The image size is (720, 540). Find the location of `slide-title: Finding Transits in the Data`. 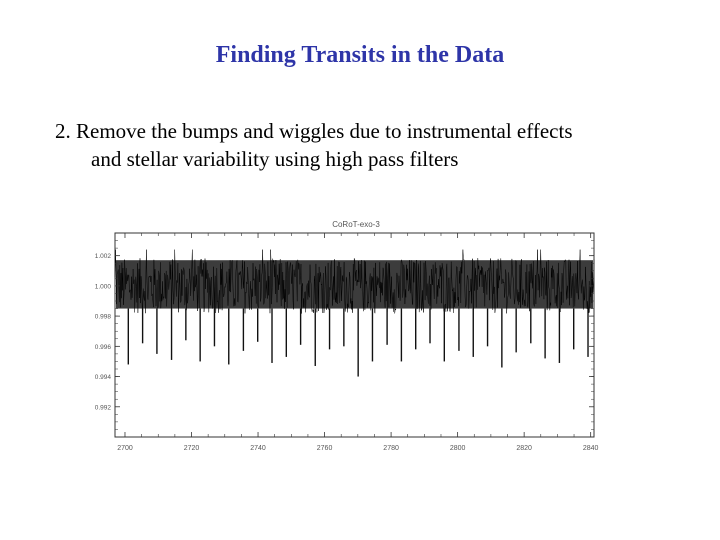

slide-title: Finding Transits in the Data is located at coordinates (360, 55).